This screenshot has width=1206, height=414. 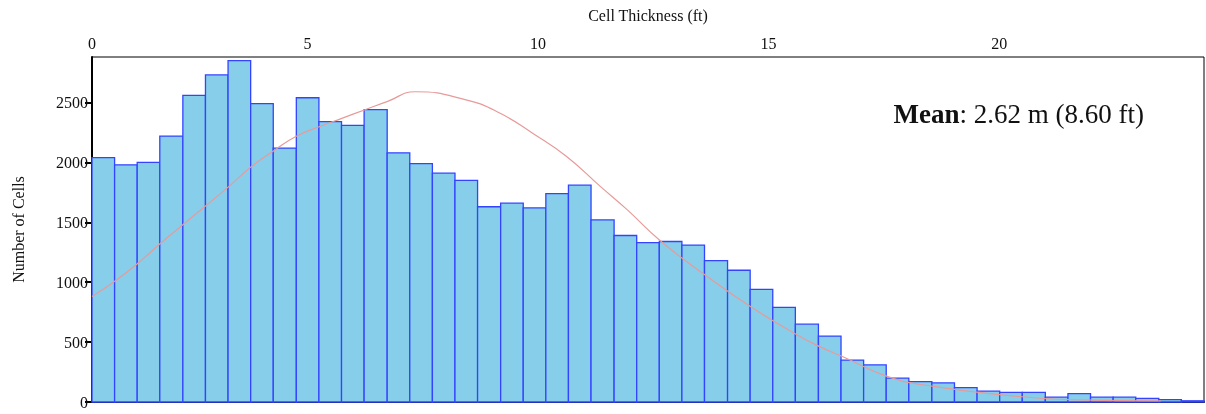 What do you see at coordinates (768, 43) in the screenshot?
I see `x-tick-label: 15` at bounding box center [768, 43].